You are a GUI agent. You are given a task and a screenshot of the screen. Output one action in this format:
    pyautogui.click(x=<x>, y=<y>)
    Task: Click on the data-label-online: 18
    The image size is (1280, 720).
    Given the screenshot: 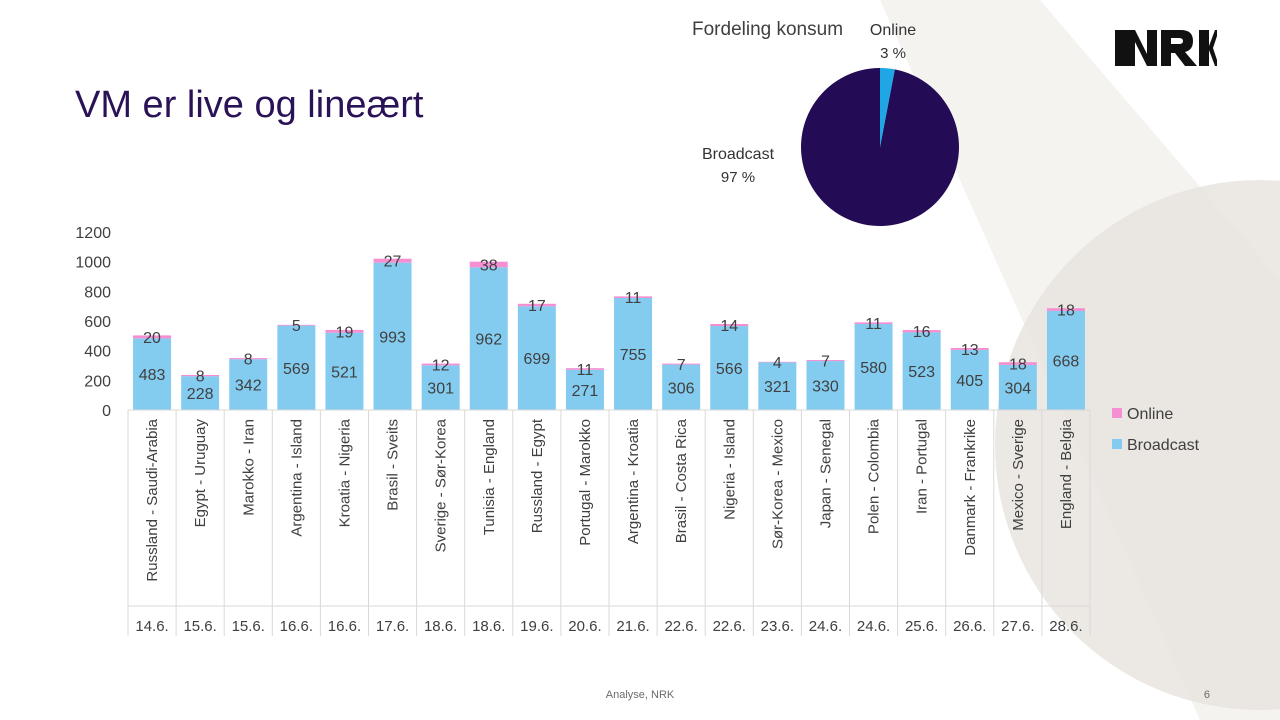 What is the action you would take?
    pyautogui.click(x=1066, y=311)
    